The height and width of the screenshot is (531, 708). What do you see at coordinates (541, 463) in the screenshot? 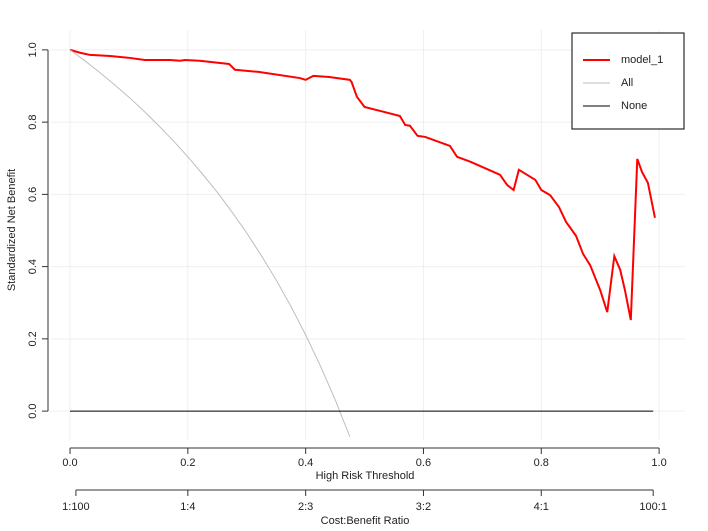
I see `x-tick-label: 0.8` at bounding box center [541, 463].